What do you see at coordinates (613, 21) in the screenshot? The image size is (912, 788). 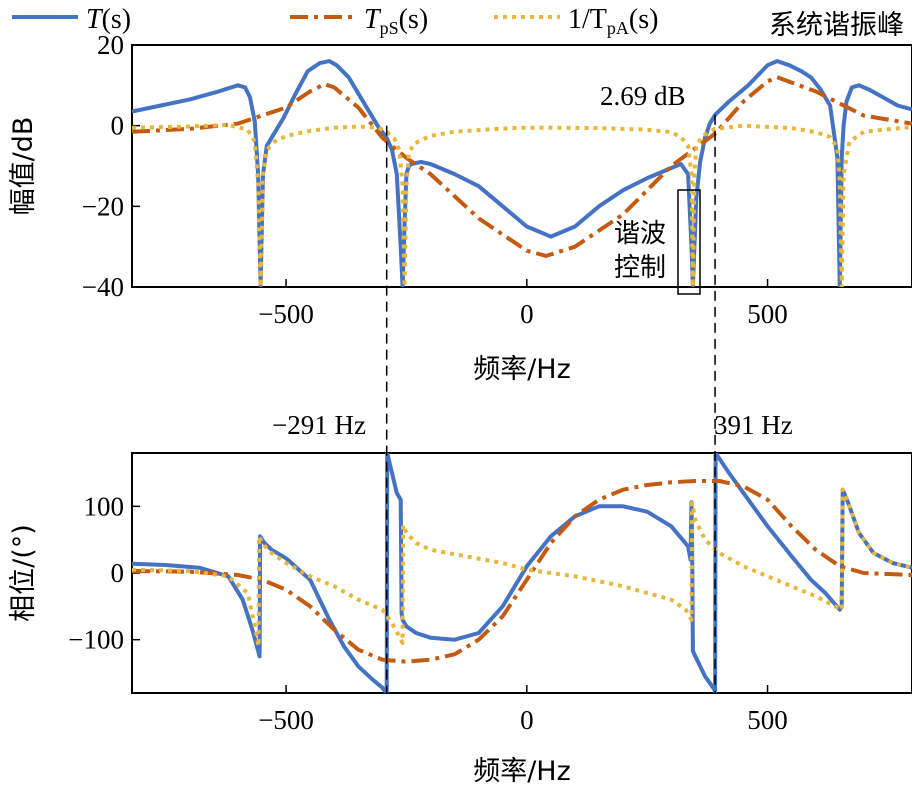 I see `legend-label-inv-TpA: 1/TpA(s)` at bounding box center [613, 21].